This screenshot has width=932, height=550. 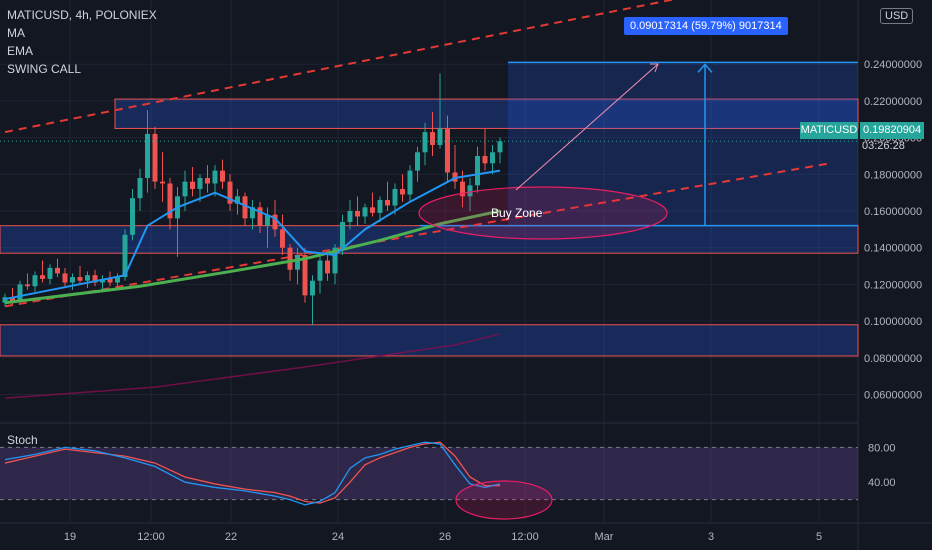 I want to click on x-tick-label: 3, so click(x=711, y=537).